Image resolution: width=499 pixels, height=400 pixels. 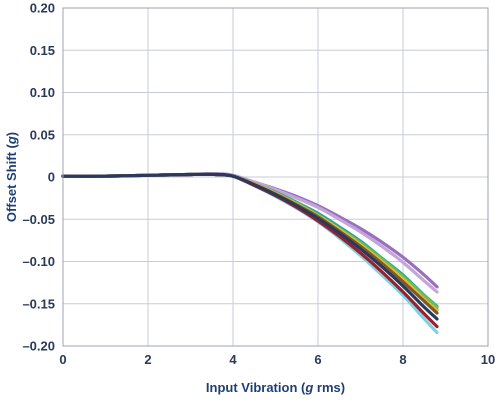 What do you see at coordinates (147, 359) in the screenshot?
I see `x-tick-label-1: 2` at bounding box center [147, 359].